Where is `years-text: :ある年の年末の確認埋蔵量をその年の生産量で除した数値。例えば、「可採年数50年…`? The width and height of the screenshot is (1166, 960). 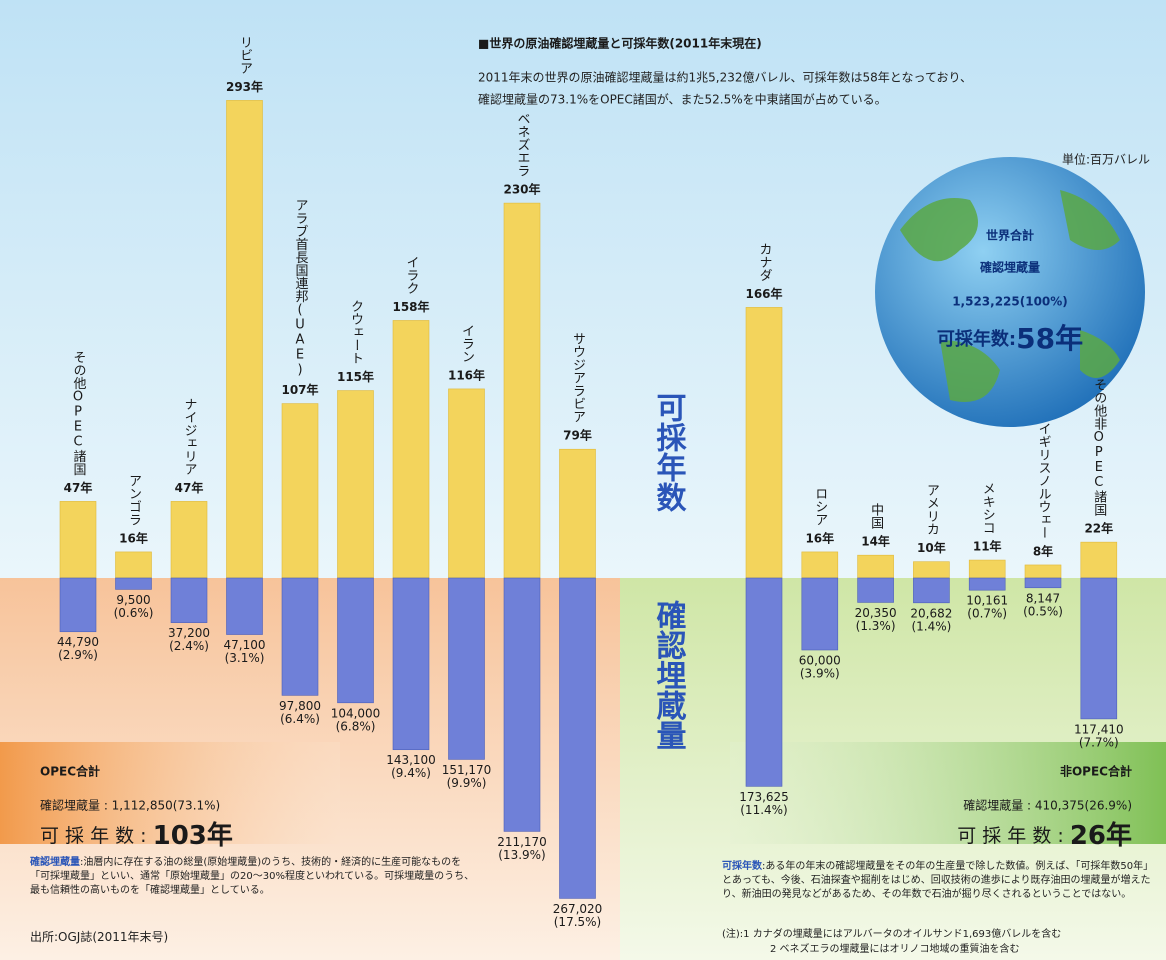 years-text: :ある年の年末の確認埋蔵量をその年の生産量で除した数値。例えば、「可採年数50年… is located at coordinates (936, 880).